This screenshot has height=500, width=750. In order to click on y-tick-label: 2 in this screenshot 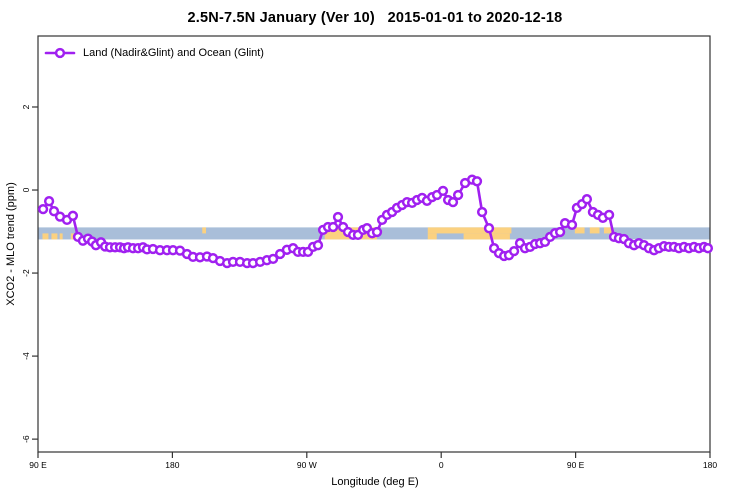, I will do `click(26, 106)`.